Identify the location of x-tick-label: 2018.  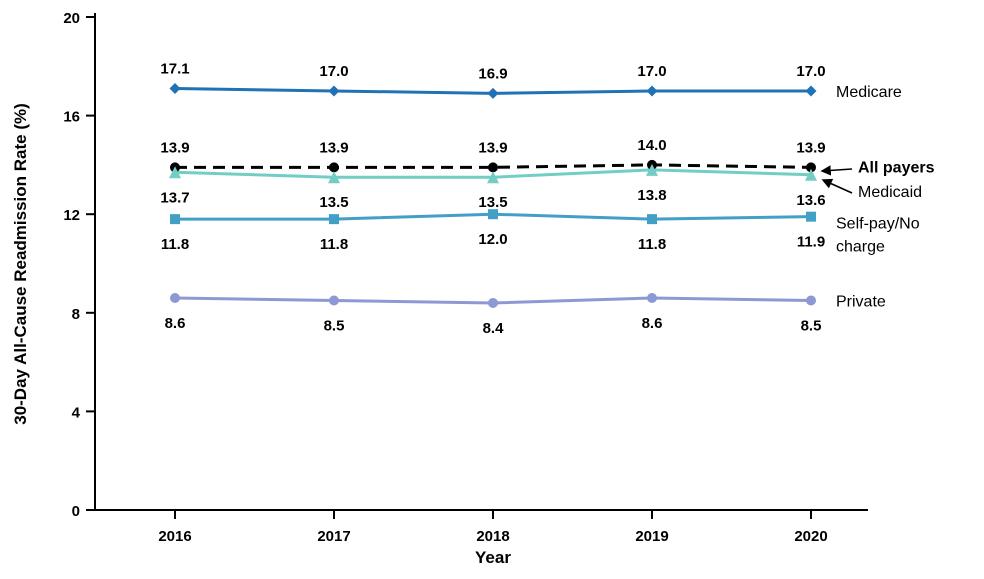
(492, 536).